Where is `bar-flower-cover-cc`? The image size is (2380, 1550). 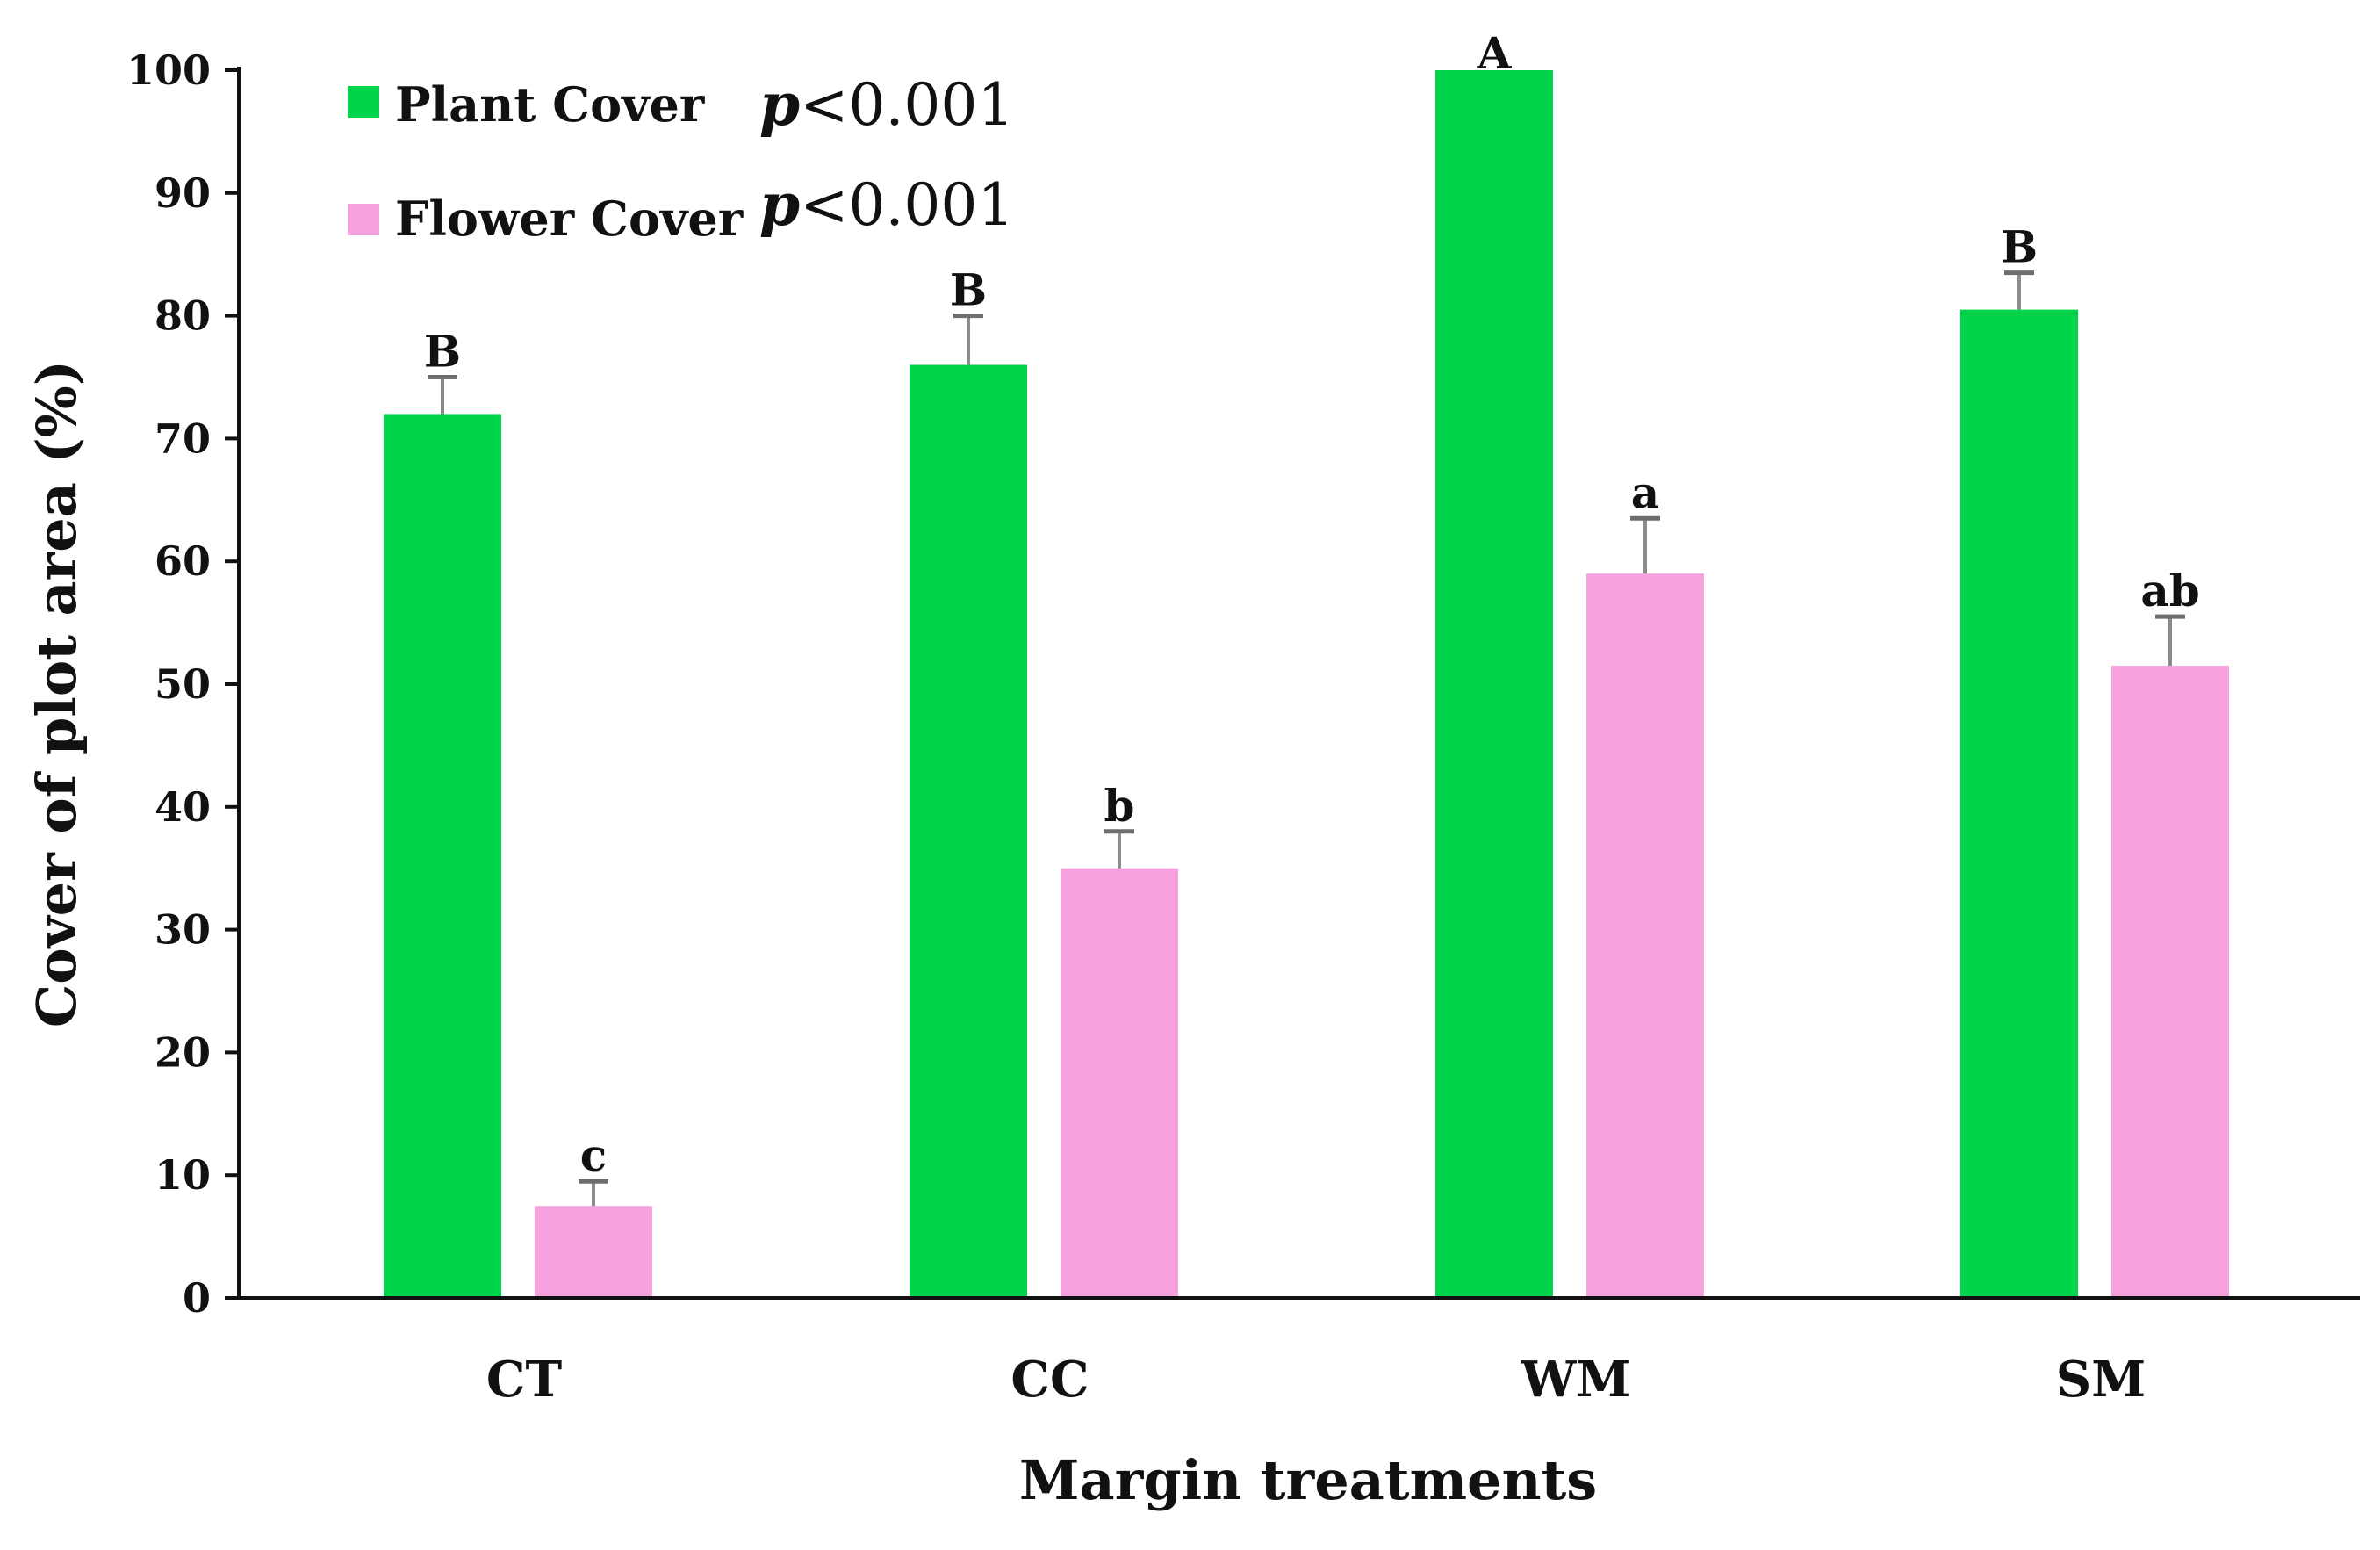 bar-flower-cover-cc is located at coordinates (1119, 1083).